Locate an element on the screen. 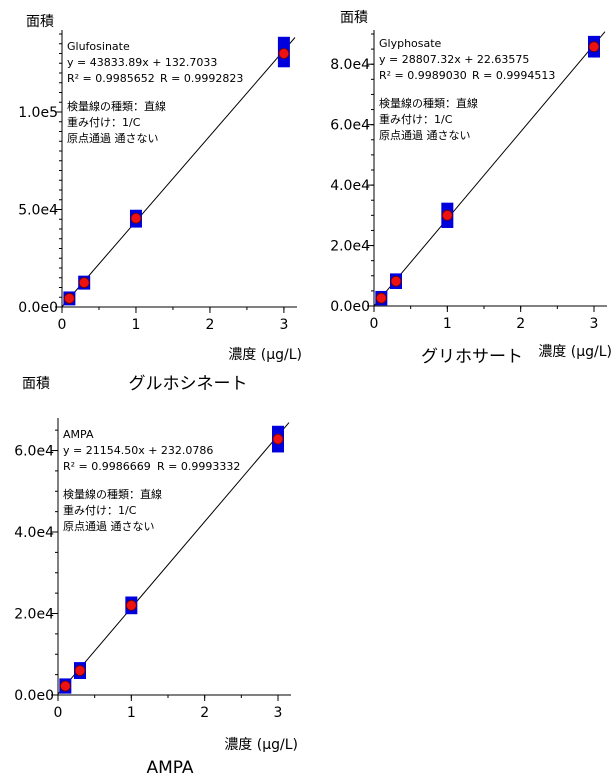 This screenshot has width=615, height=779. chart-1-r2: R² = 0.9985652 is located at coordinates (111, 78).